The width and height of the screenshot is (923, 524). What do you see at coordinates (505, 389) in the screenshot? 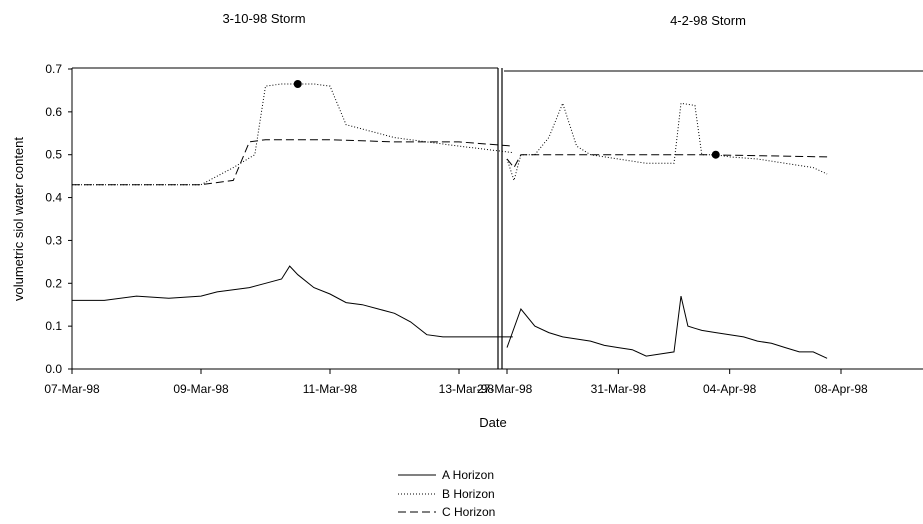
I see `x-tick-label: 27-Mar-98` at bounding box center [505, 389].